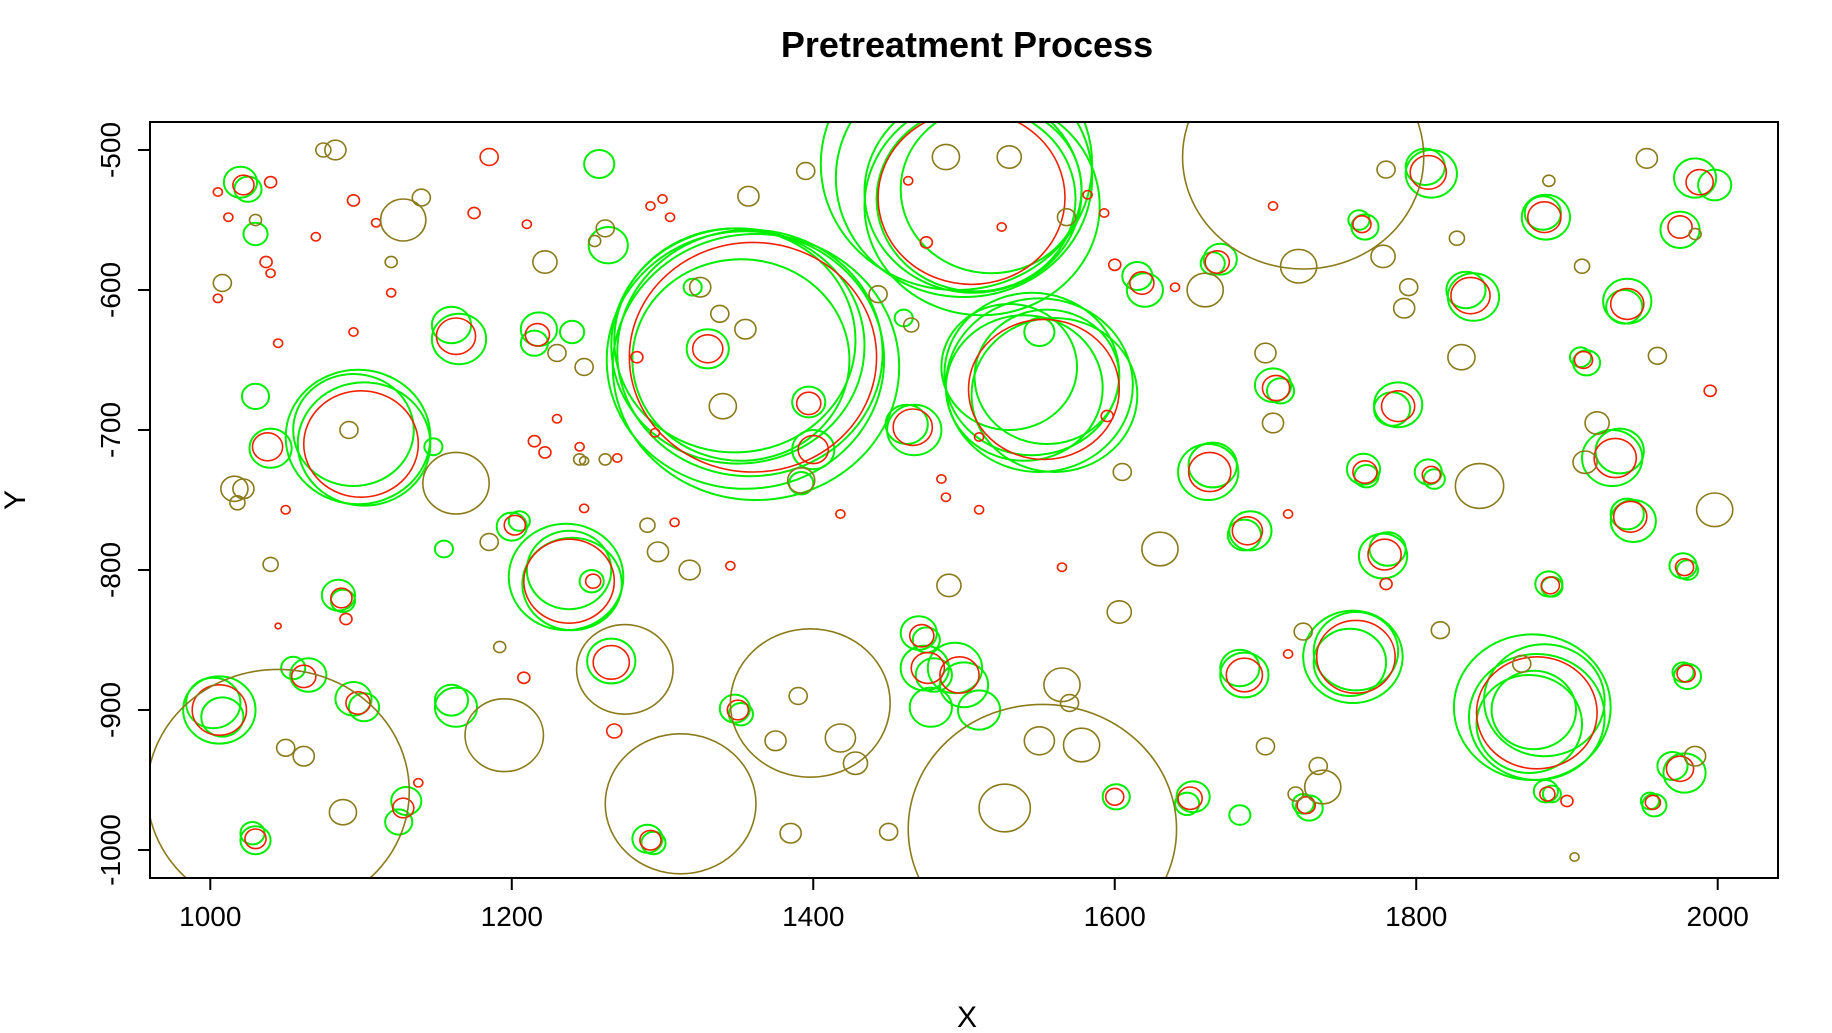 Image resolution: width=1832 pixels, height=1033 pixels. What do you see at coordinates (16, 500) in the screenshot?
I see `y-axis-label: Y` at bounding box center [16, 500].